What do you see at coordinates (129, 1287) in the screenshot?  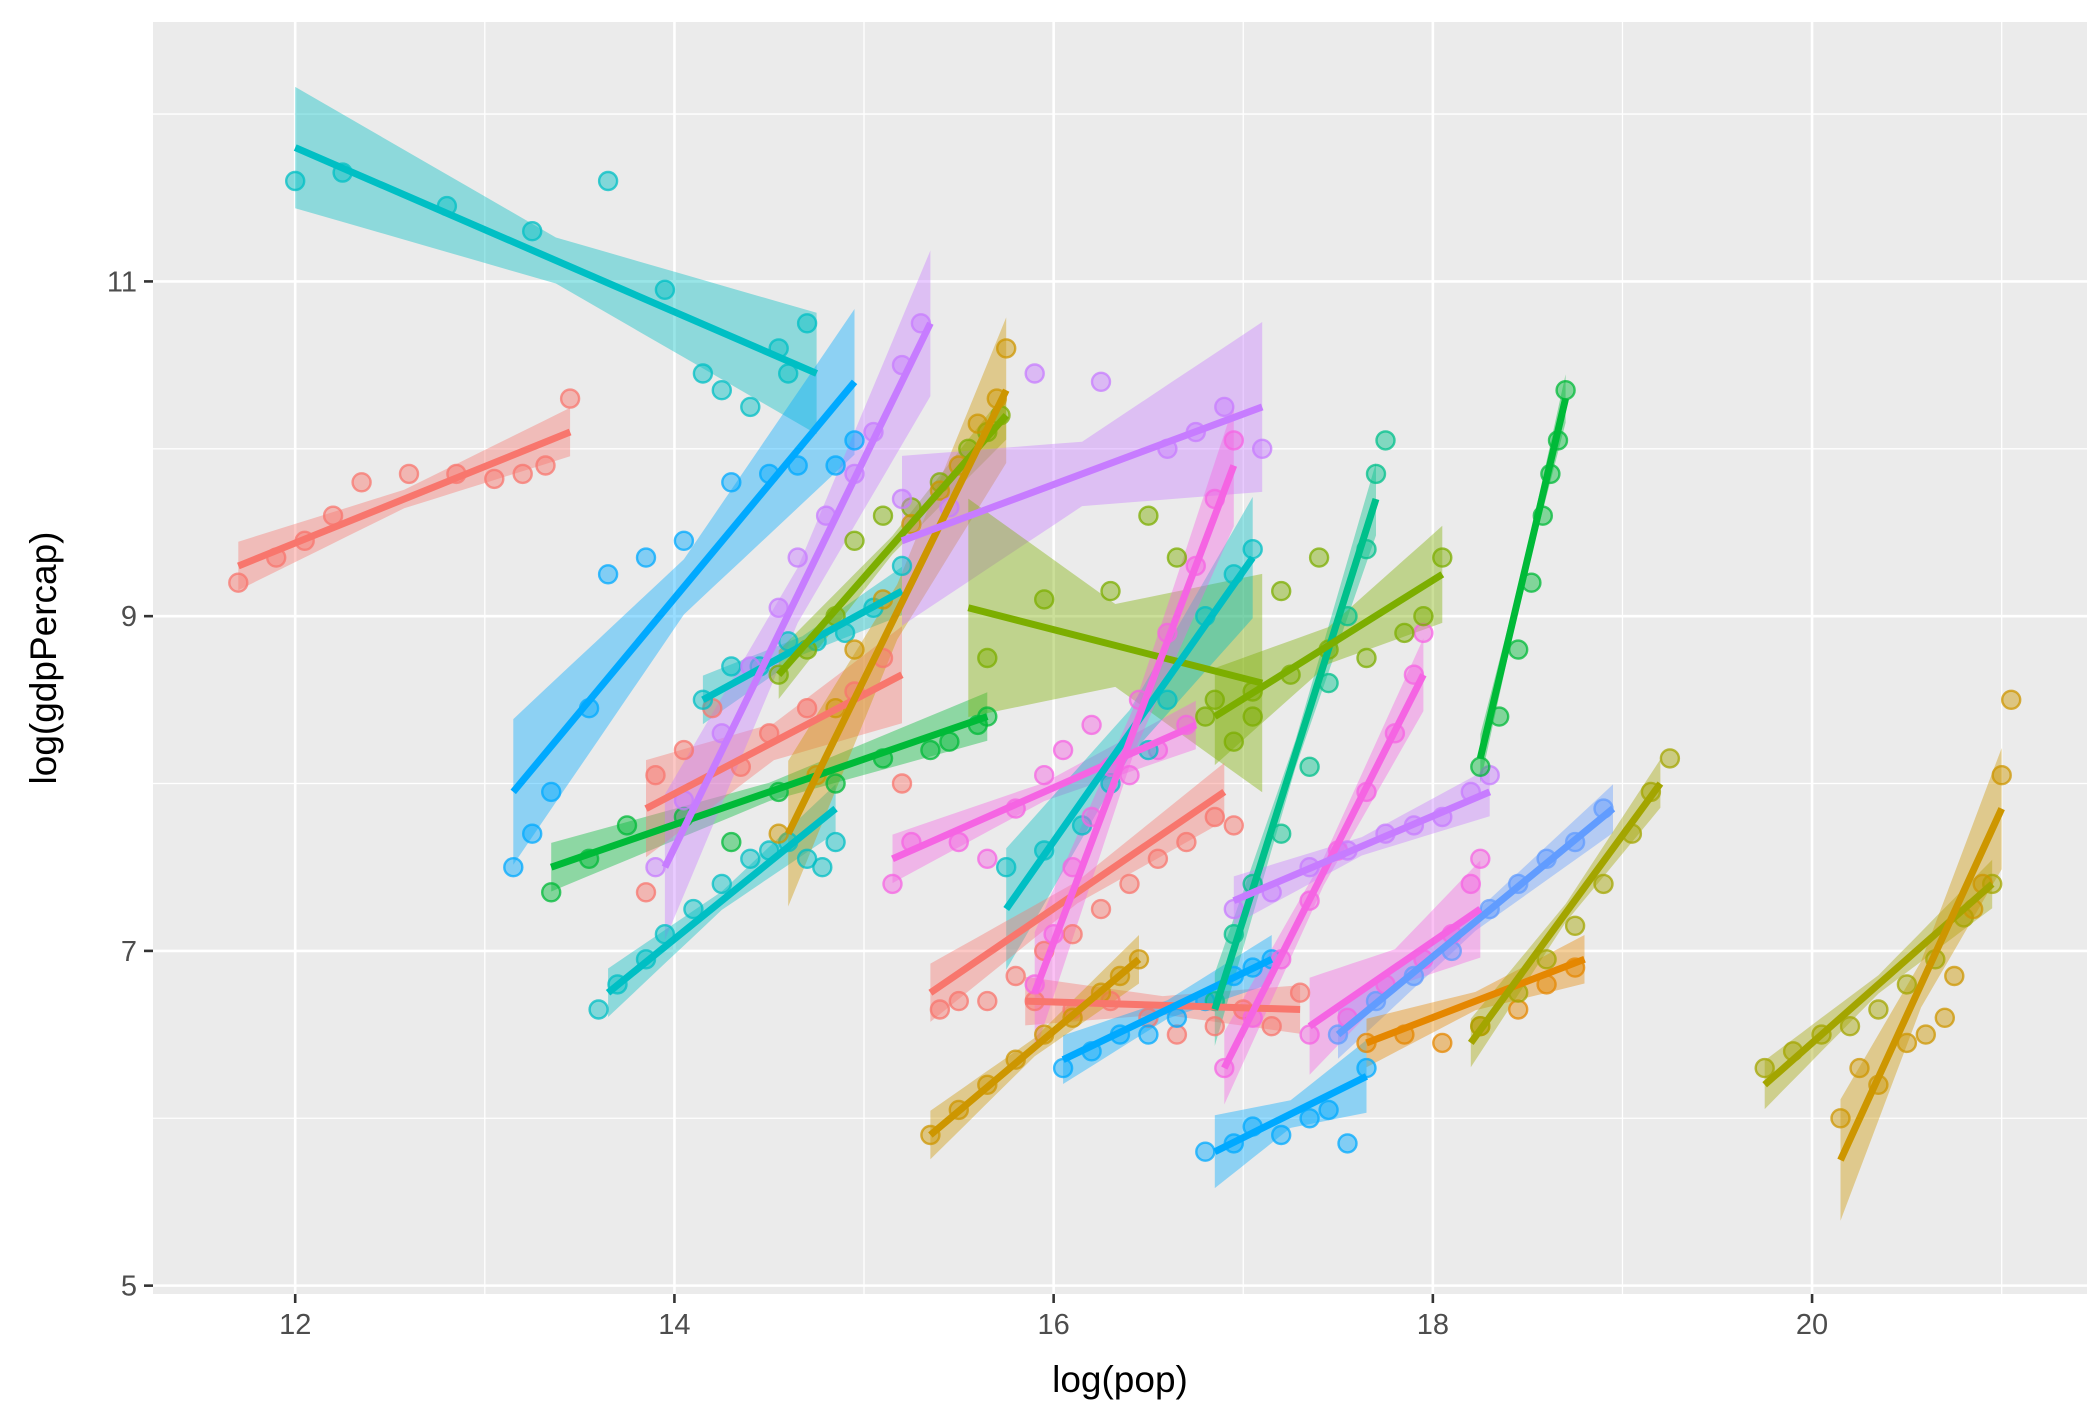 I see `y-tick-label: 5` at bounding box center [129, 1287].